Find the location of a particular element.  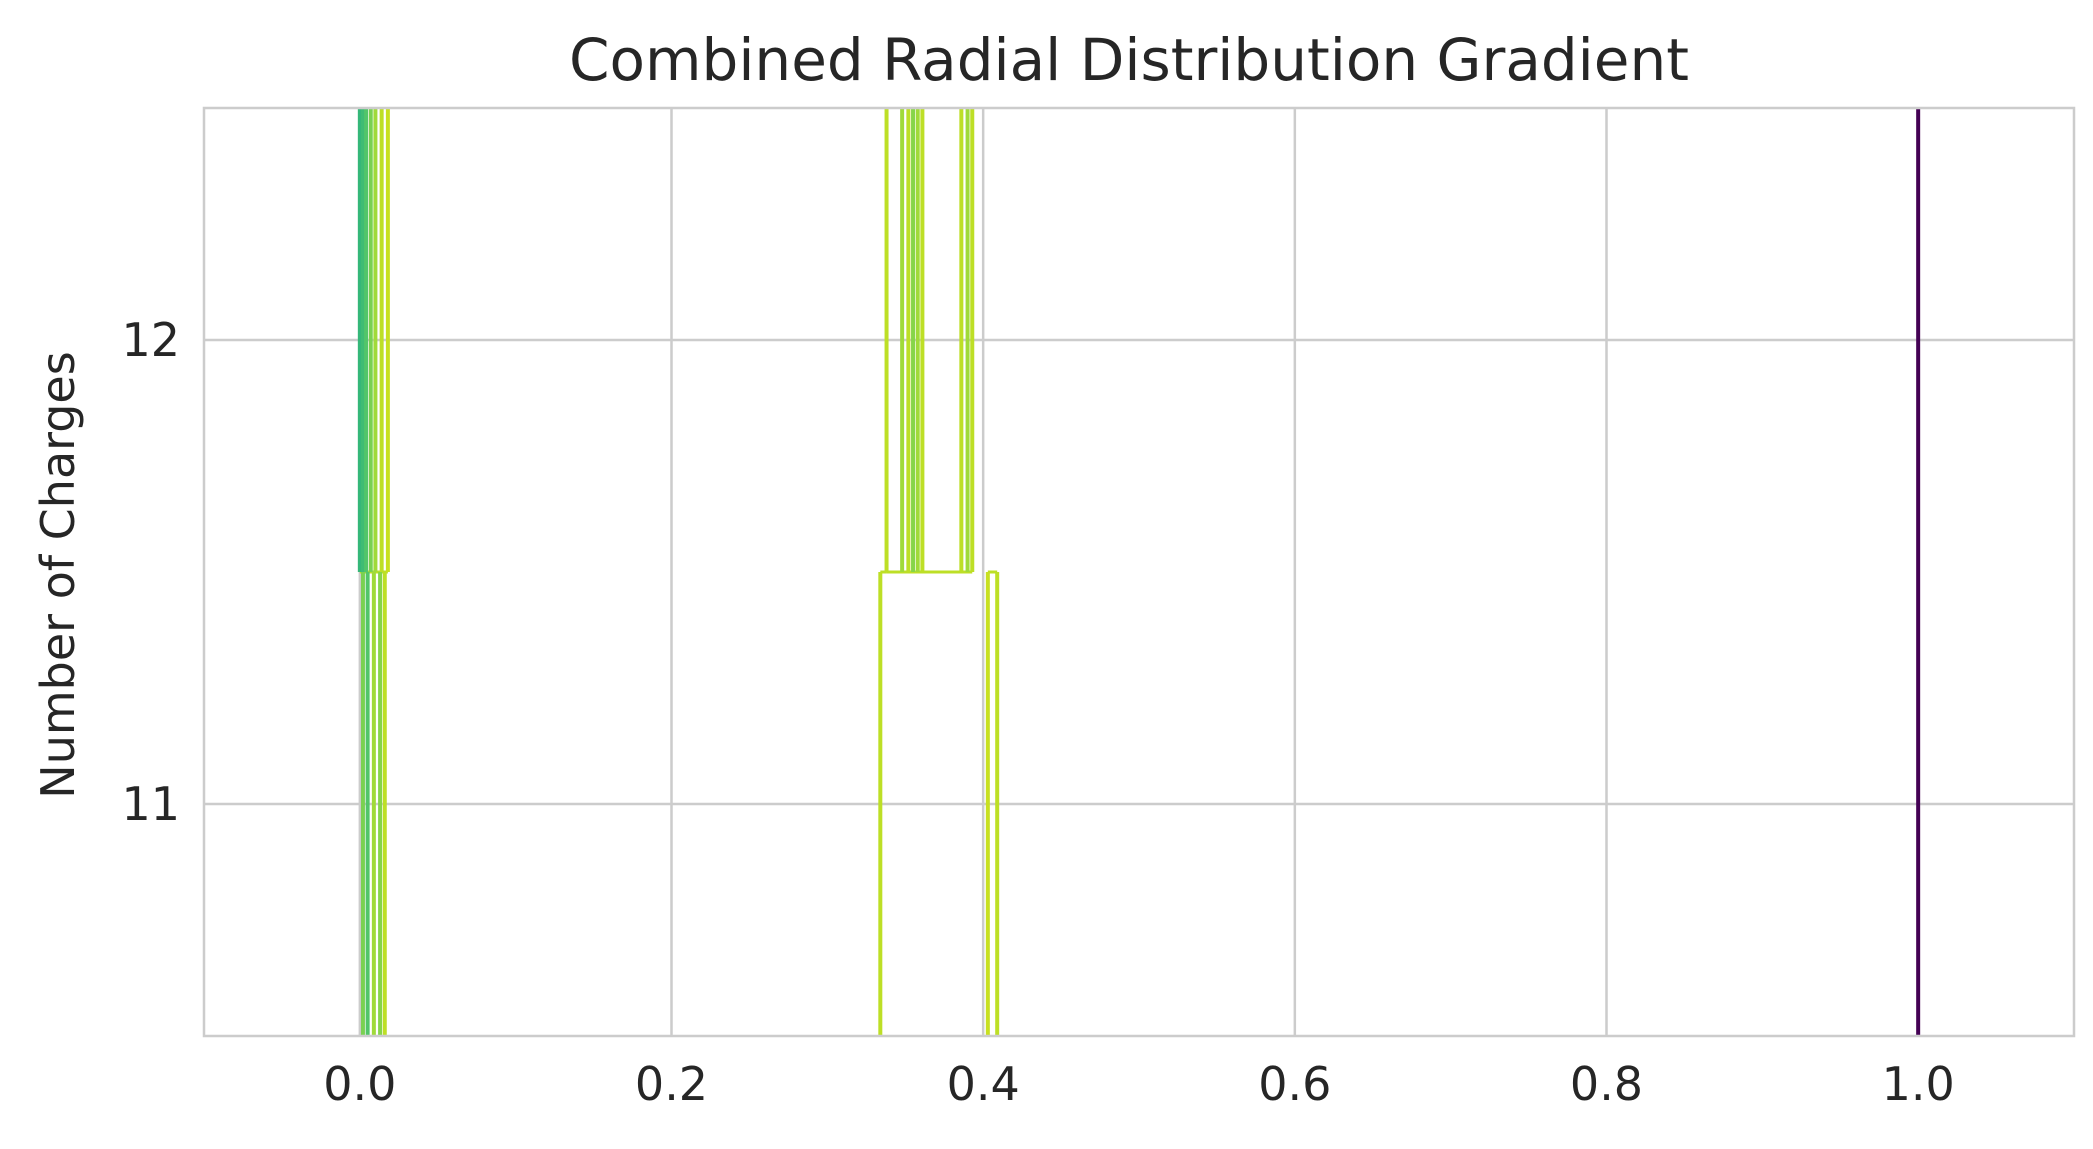

x-tick-label: 1.0 is located at coordinates (1918, 1084).